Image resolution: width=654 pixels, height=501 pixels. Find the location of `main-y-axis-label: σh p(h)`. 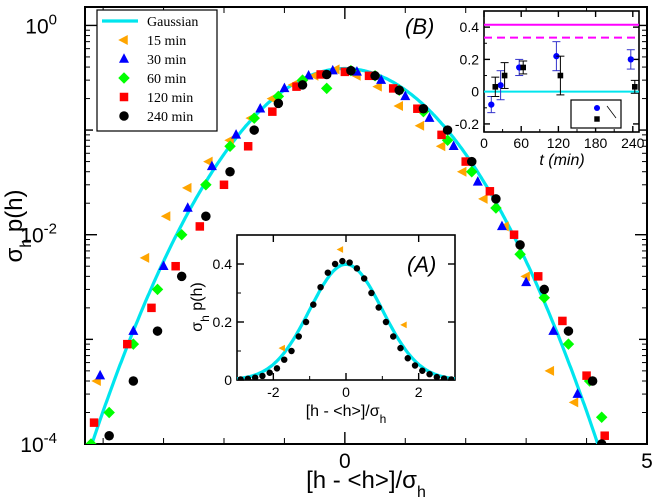

main-y-axis-label: σh p(h) is located at coordinates (18, 225).